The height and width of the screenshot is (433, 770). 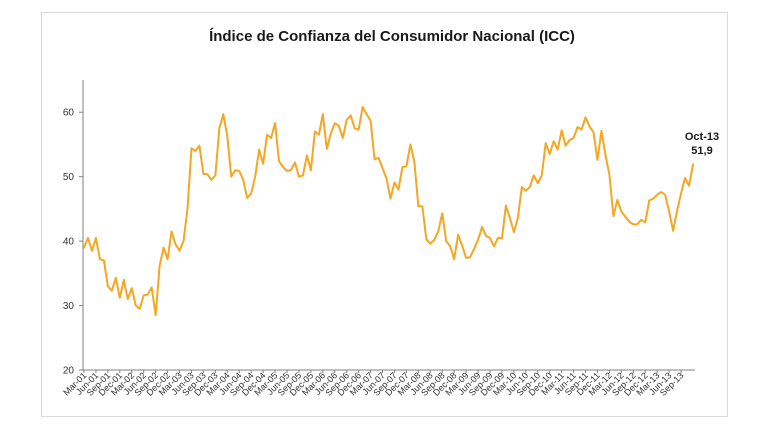 I want to click on y-tick-label: 50, so click(x=69, y=177).